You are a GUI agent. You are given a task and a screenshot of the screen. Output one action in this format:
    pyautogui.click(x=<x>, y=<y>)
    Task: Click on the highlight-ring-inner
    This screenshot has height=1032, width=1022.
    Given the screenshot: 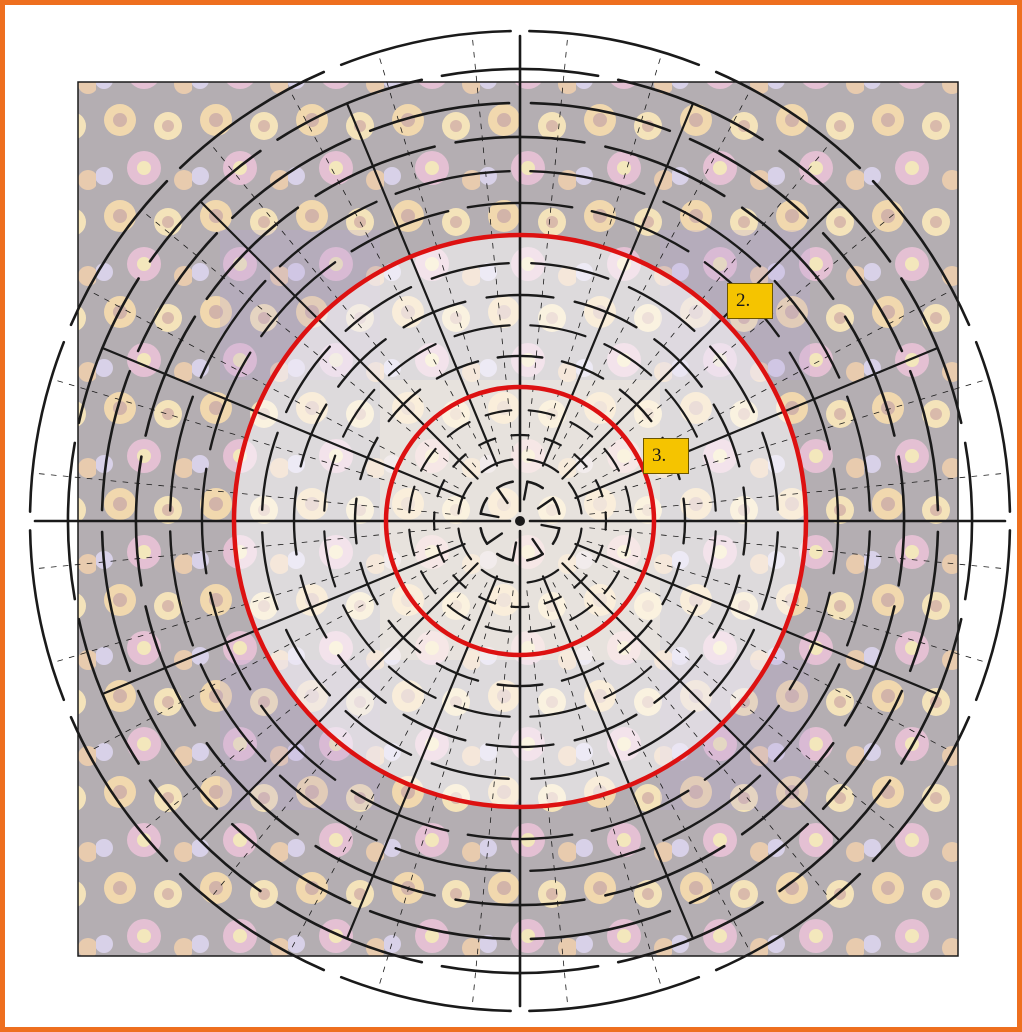 What is the action you would take?
    pyautogui.click(x=520, y=521)
    